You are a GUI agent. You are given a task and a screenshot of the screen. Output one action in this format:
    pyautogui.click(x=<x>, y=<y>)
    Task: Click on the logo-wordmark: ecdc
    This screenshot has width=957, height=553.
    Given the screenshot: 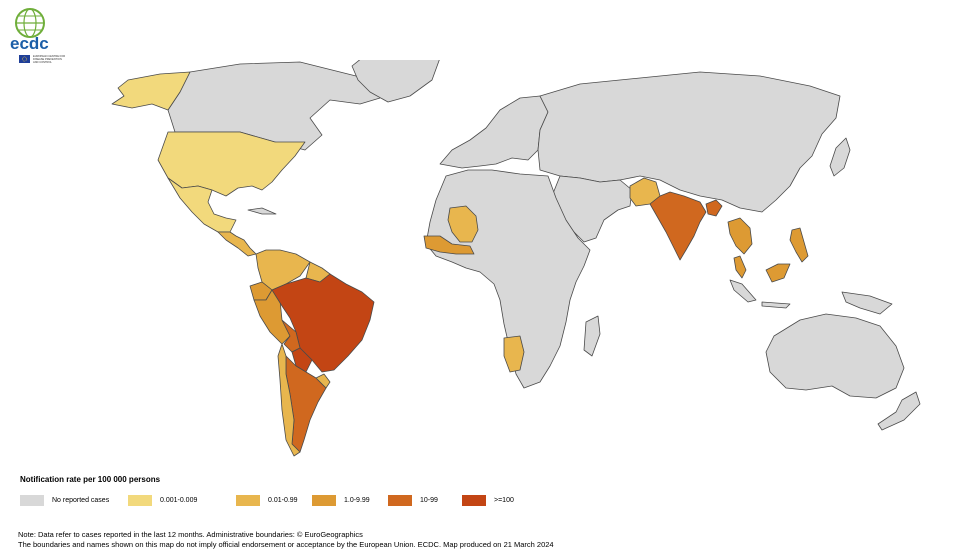 What is the action you would take?
    pyautogui.click(x=29, y=43)
    